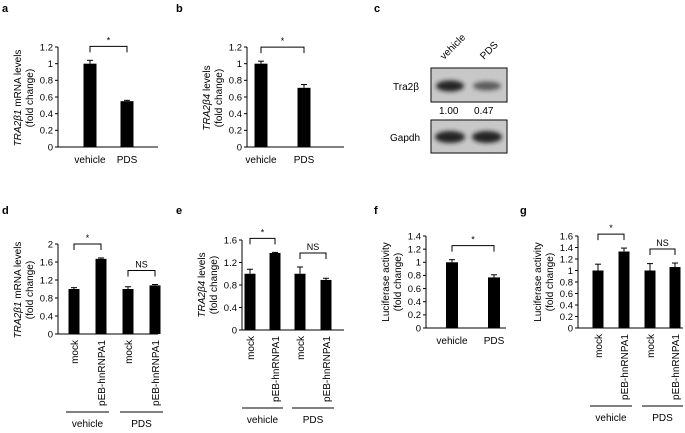 This screenshot has width=685, height=433. I want to click on blot-column-pds: PDS, so click(489, 51).